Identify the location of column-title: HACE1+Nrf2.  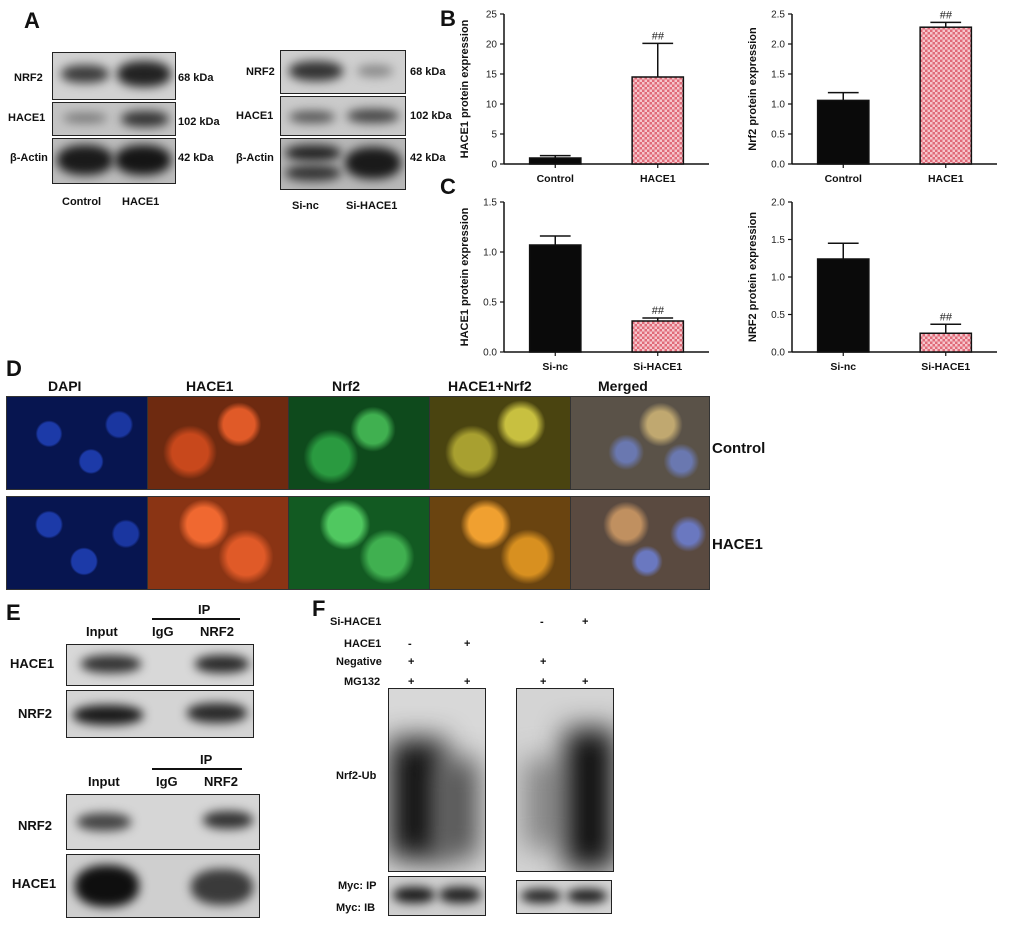
(490, 386).